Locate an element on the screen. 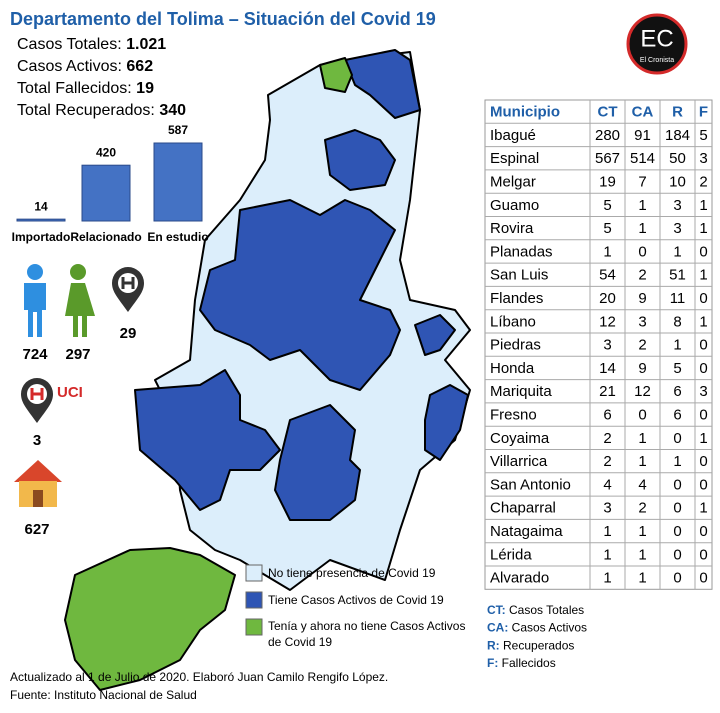 The image size is (720, 713). abbreviation-key: CT: is located at coordinates (496, 610).